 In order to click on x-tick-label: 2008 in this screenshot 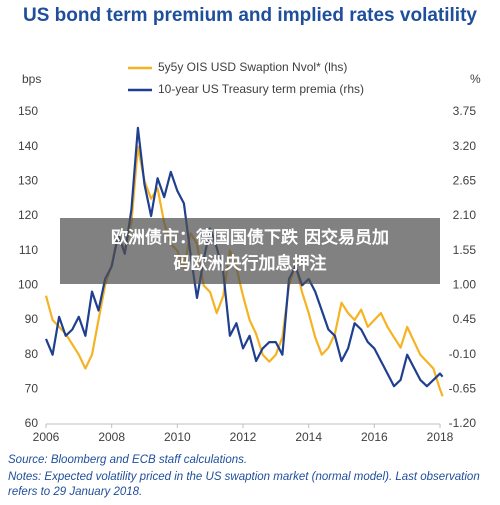, I will do `click(111, 437)`.